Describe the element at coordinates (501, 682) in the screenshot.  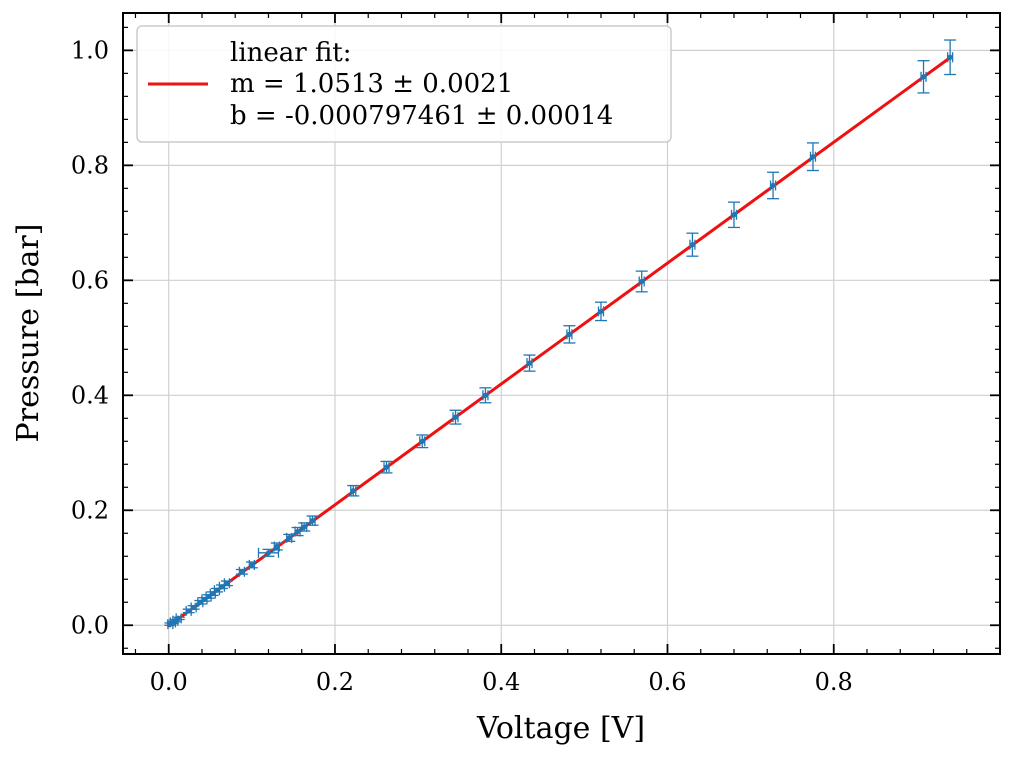
I see `x-tick-label: 0.4` at that location.